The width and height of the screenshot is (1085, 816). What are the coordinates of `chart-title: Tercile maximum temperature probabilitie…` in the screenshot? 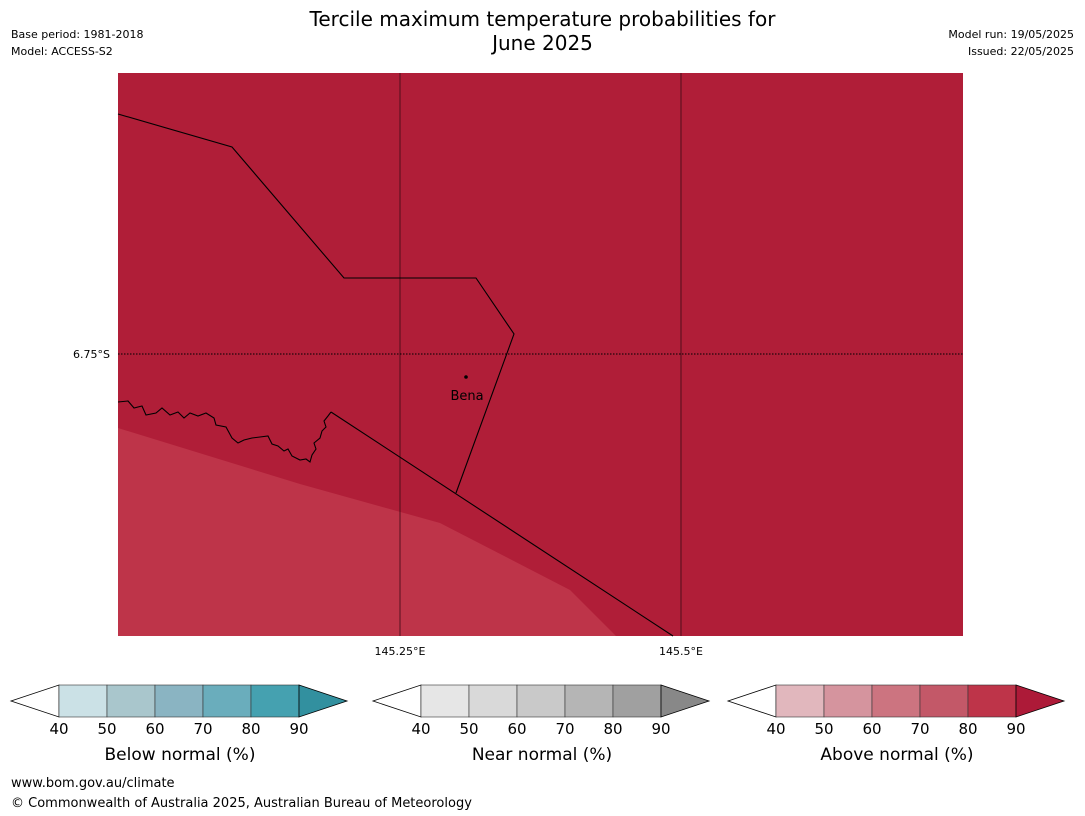 It's located at (542, 31).